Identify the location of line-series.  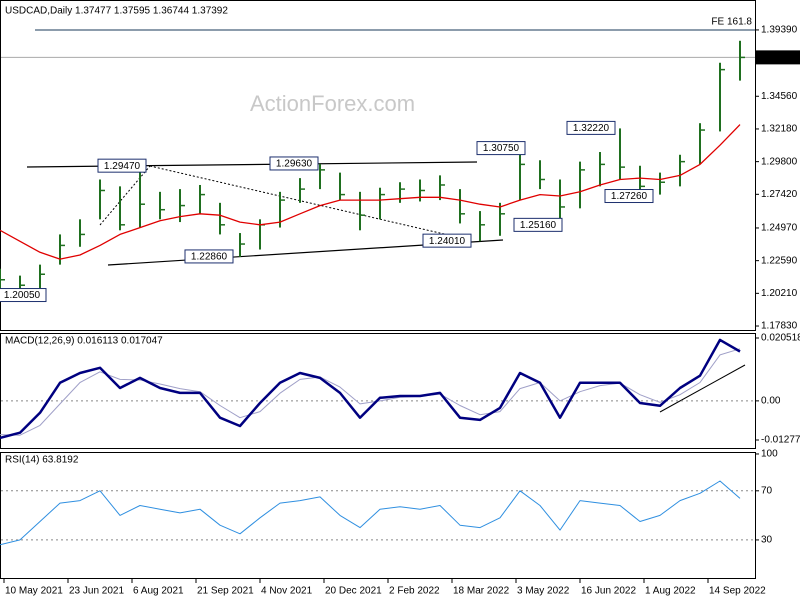
(370, 513).